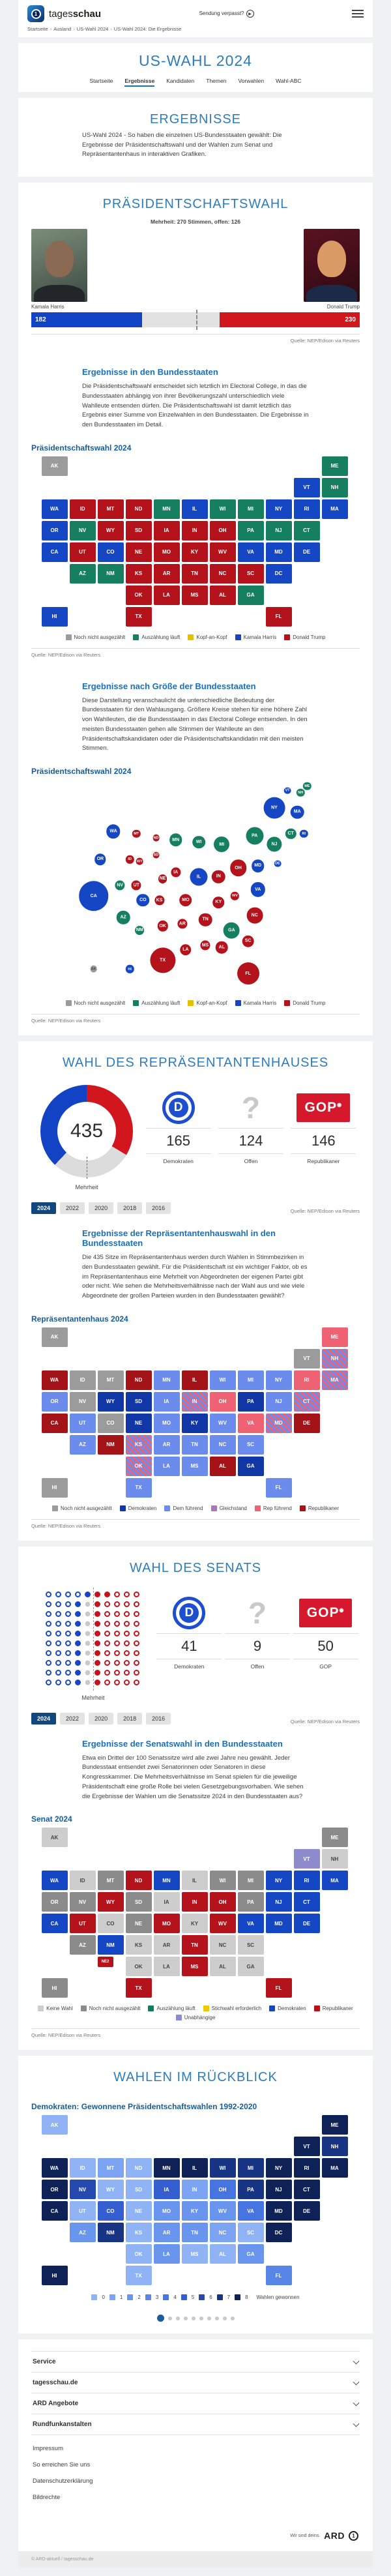 This screenshot has height=2576, width=391. I want to click on state-bubble-CO: CO, so click(143, 900).